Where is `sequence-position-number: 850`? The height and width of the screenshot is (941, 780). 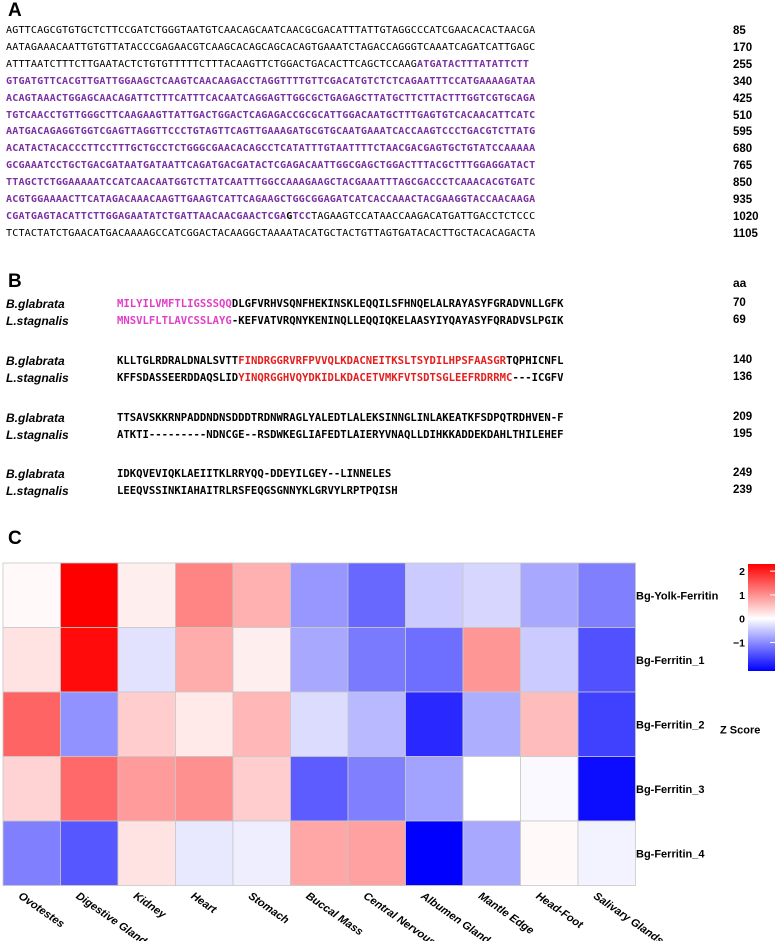 sequence-position-number: 850 is located at coordinates (743, 183).